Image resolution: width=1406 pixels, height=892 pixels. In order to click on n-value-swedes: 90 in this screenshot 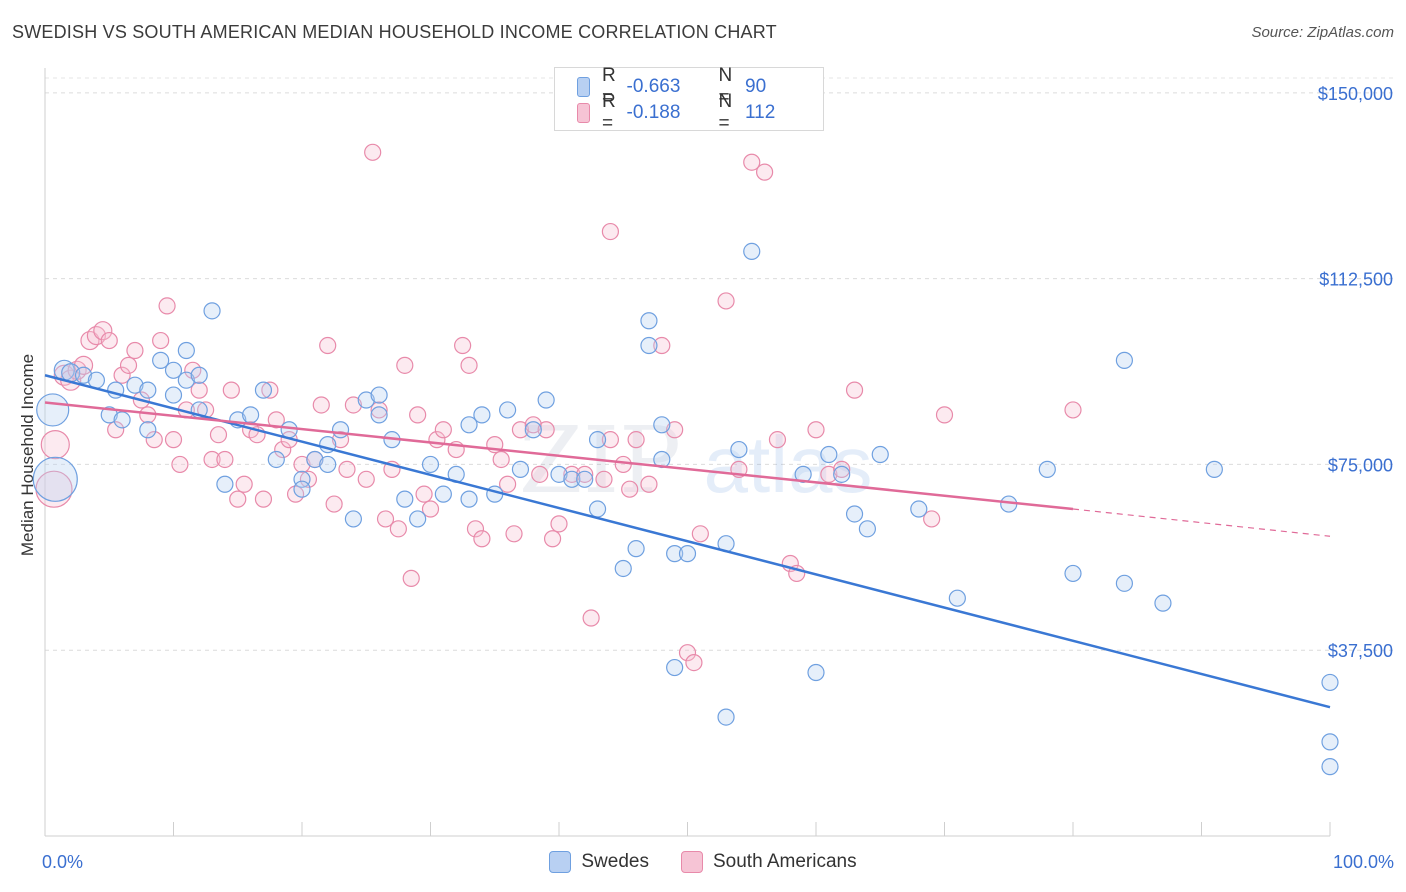, I will do `click(756, 86)`.